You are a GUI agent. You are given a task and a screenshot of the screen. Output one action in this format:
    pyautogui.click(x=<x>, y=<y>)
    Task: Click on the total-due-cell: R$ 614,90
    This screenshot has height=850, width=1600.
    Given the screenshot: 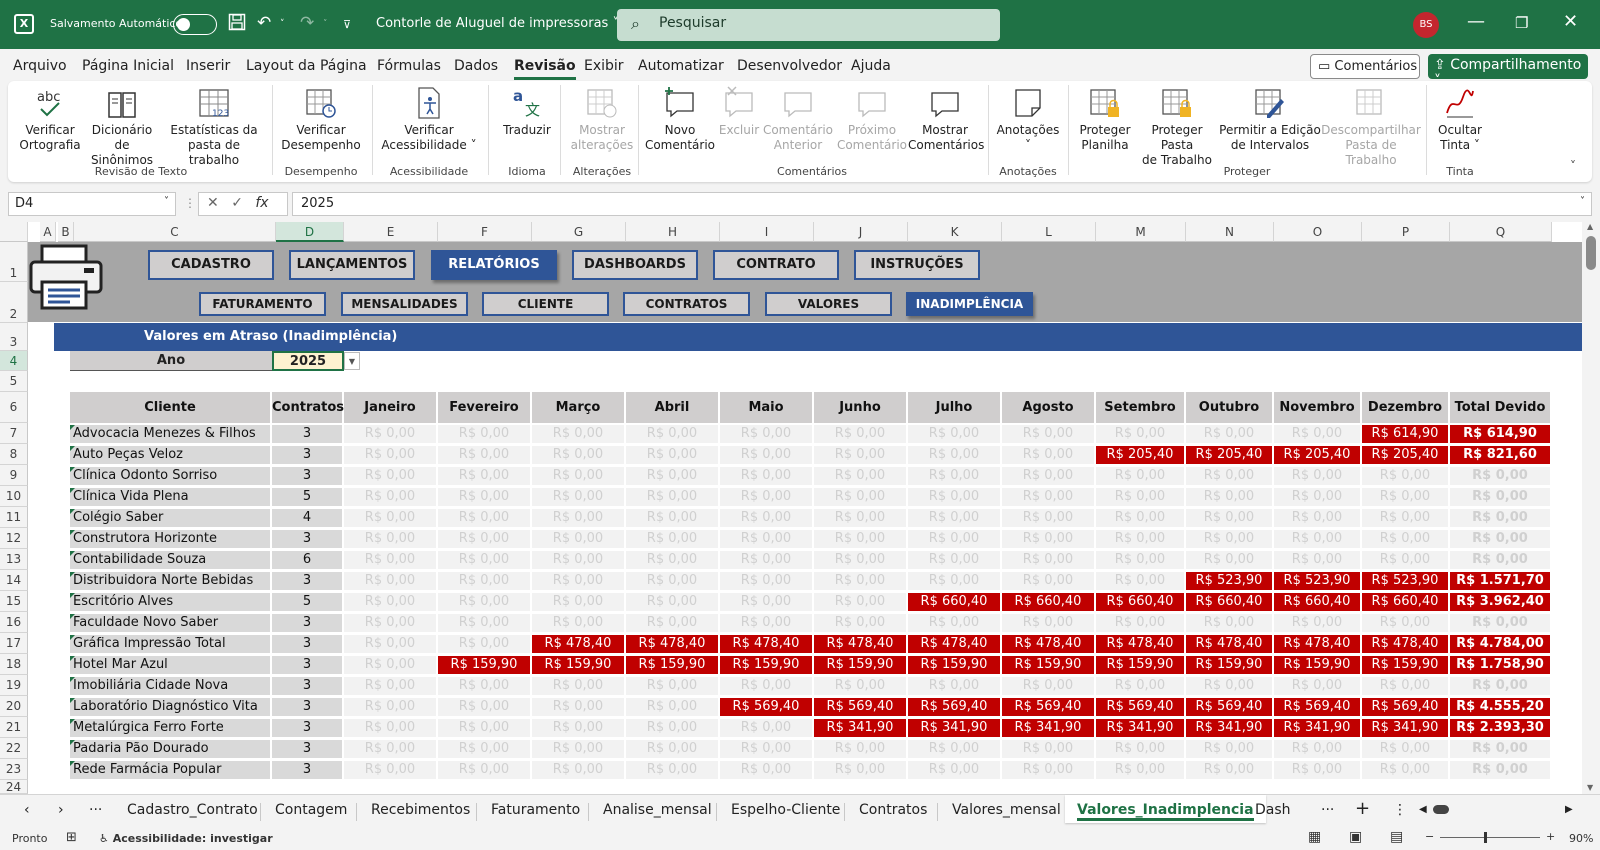 What is the action you would take?
    pyautogui.click(x=1500, y=434)
    